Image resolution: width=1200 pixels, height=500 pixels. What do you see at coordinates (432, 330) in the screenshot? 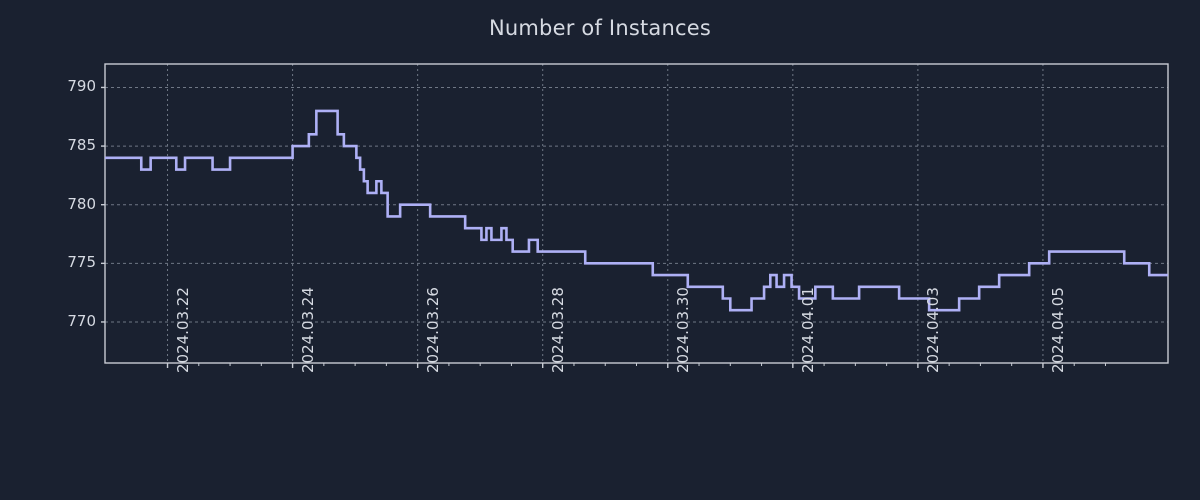
I see `x-tick-label: 2024.03.26` at bounding box center [432, 330].